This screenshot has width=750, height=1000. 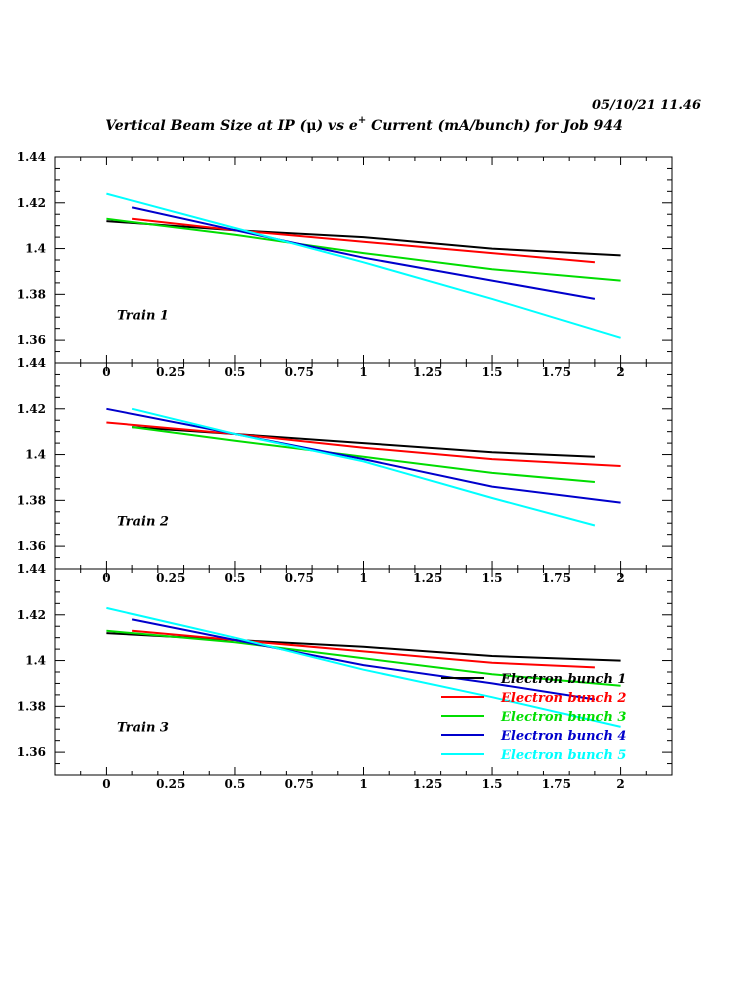 What do you see at coordinates (143, 522) in the screenshot?
I see `panel-label: Train 2` at bounding box center [143, 522].